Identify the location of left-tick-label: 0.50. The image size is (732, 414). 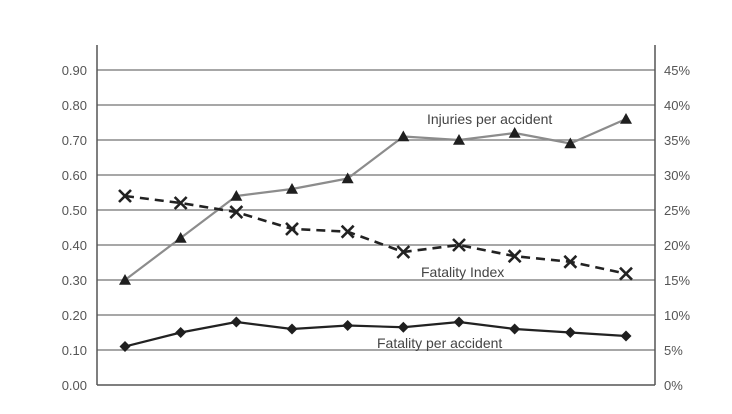
(74, 210).